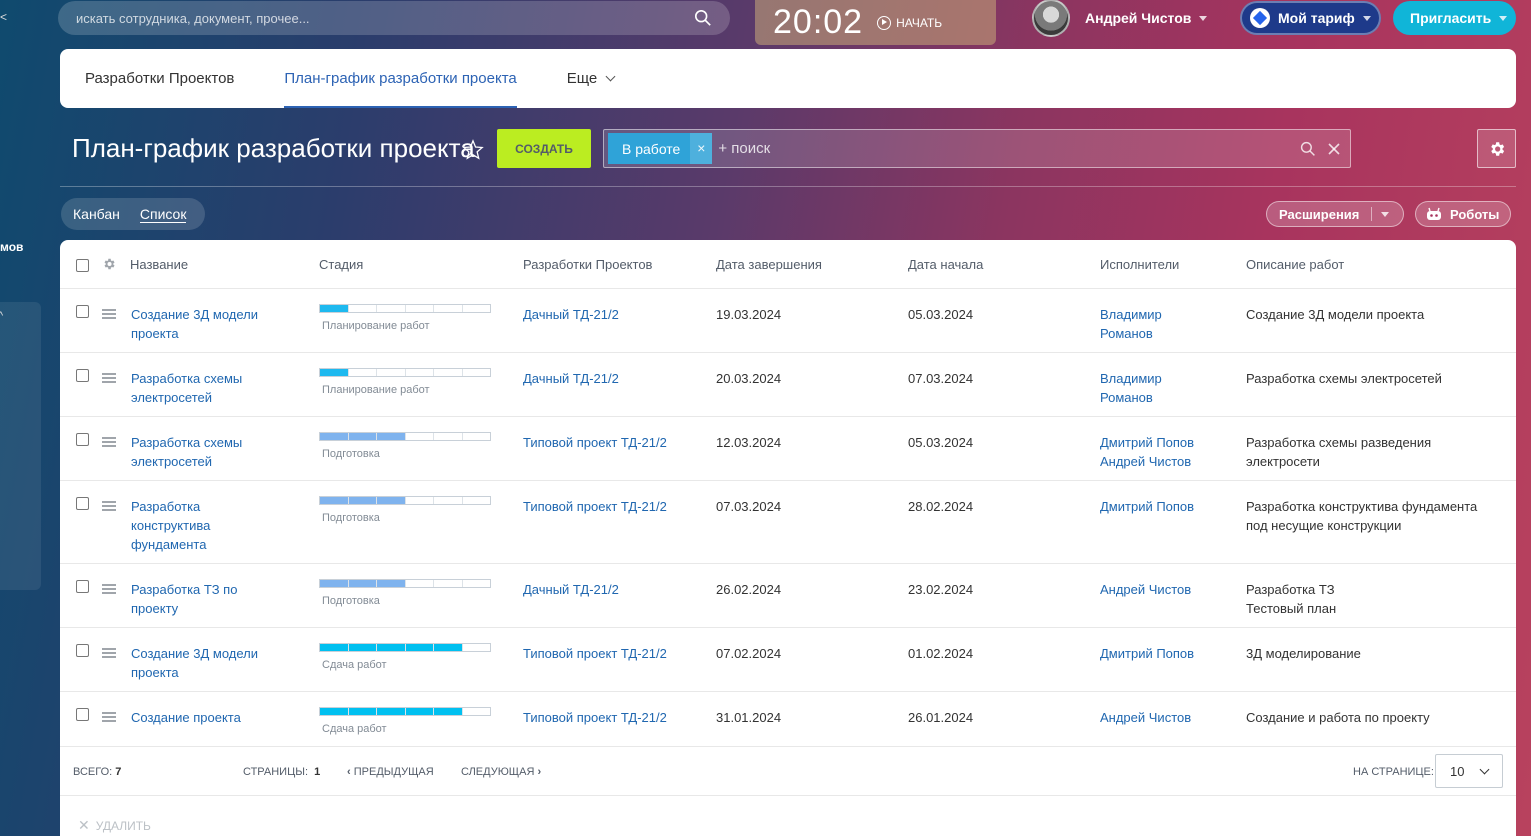 This screenshot has height=836, width=1531. I want to click on tab-project-schedule: План-график разработки проекта, so click(401, 78).